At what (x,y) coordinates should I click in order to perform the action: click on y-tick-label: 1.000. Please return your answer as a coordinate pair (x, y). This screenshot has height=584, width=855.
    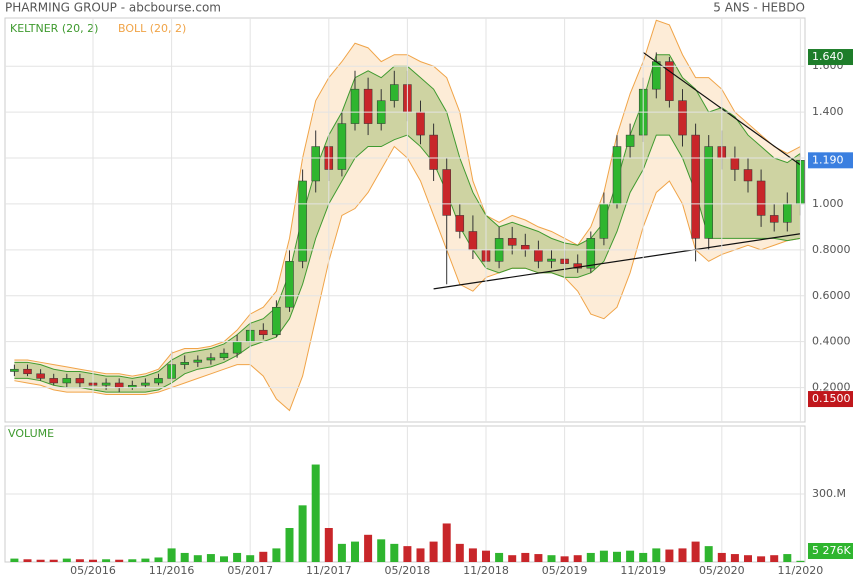
    Looking at the image, I should click on (828, 203).